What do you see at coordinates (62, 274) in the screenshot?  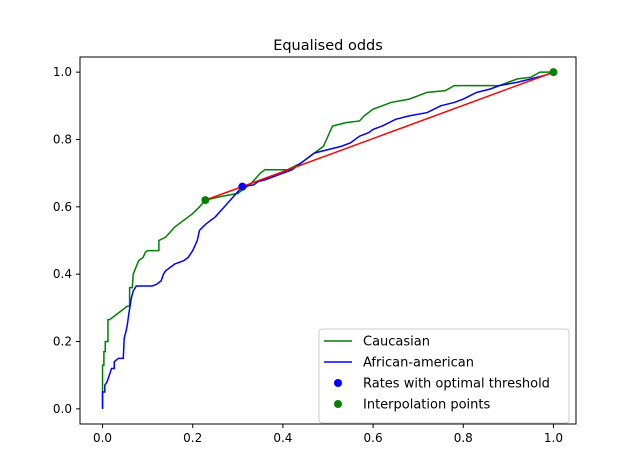 I see `y-tick-label: 0.4` at bounding box center [62, 274].